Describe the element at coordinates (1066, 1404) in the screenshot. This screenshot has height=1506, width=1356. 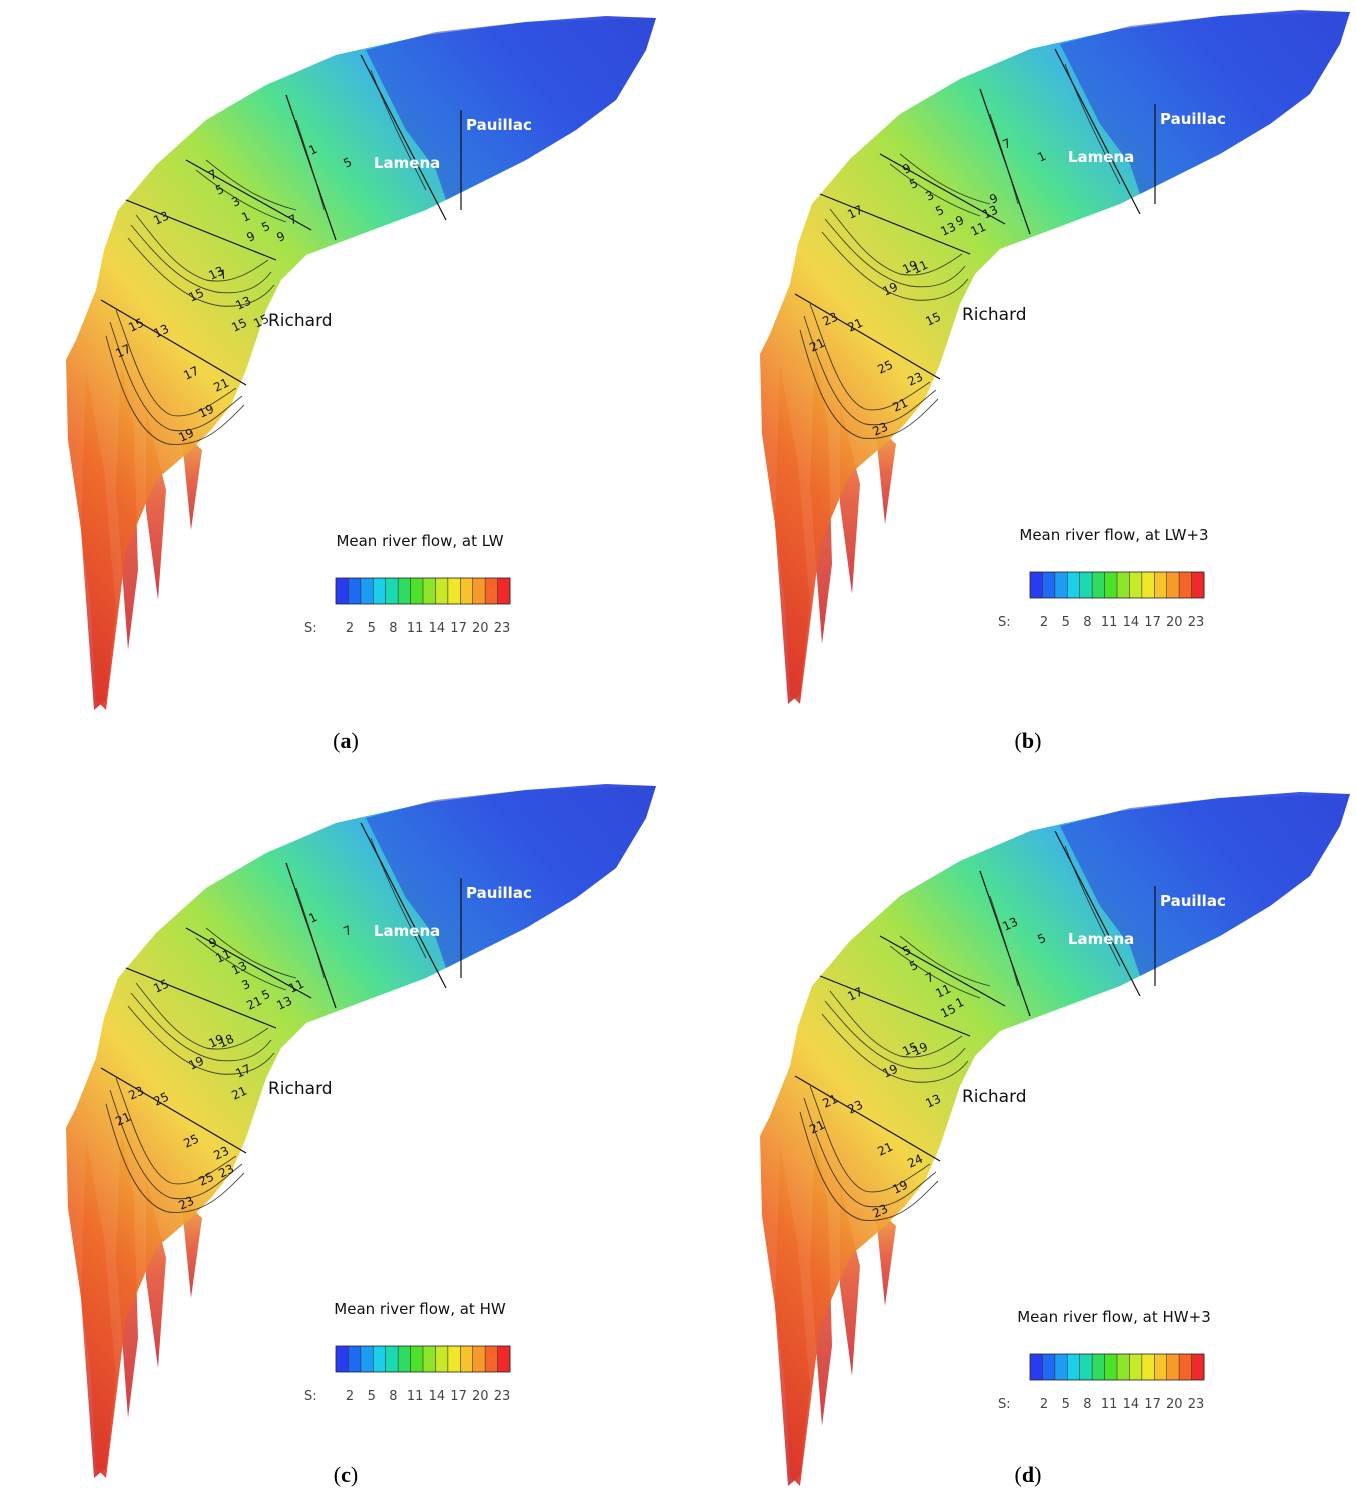
I see `colorbar-tick-label: 5` at that location.